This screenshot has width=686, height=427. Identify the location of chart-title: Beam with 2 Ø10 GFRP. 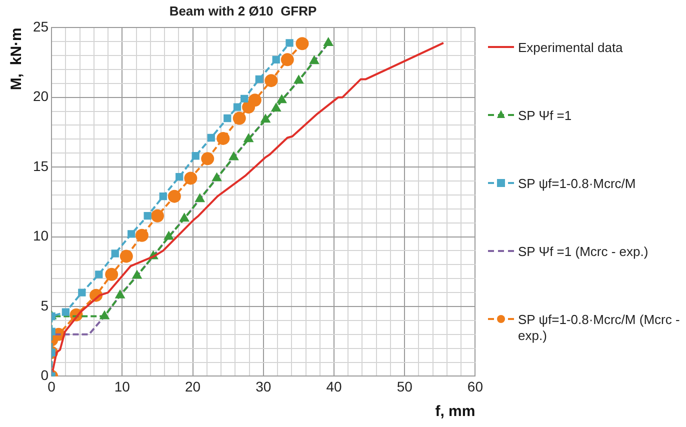
(243, 10).